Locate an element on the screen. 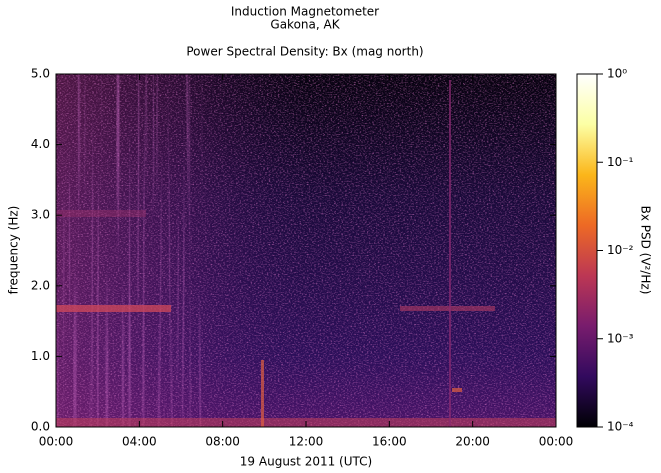 Image resolution: width=661 pixels, height=473 pixels. x-tick-label: 20:00 is located at coordinates (472, 442).